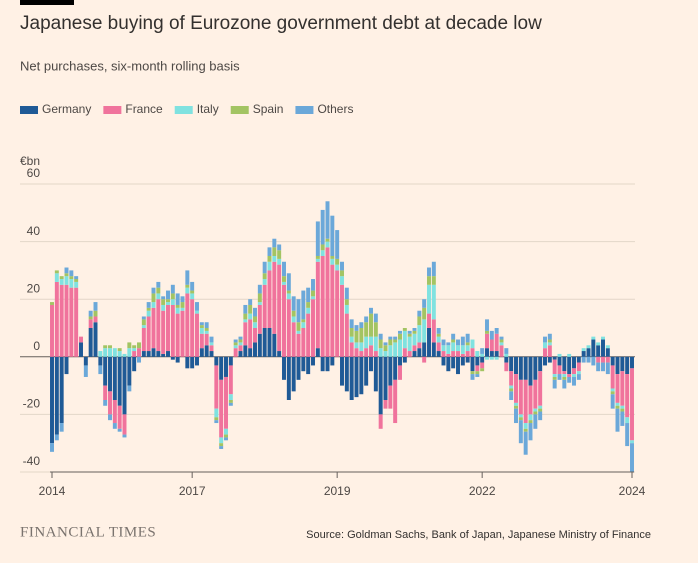  What do you see at coordinates (34, 231) in the screenshot?
I see `y-tick-label: 40` at bounding box center [34, 231].